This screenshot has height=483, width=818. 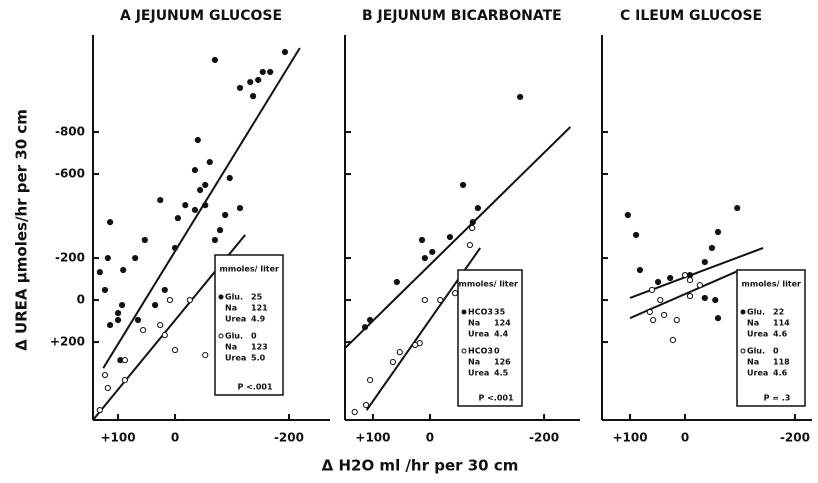 What do you see at coordinates (795, 438) in the screenshot?
I see `x-tick-label: -200` at bounding box center [795, 438].